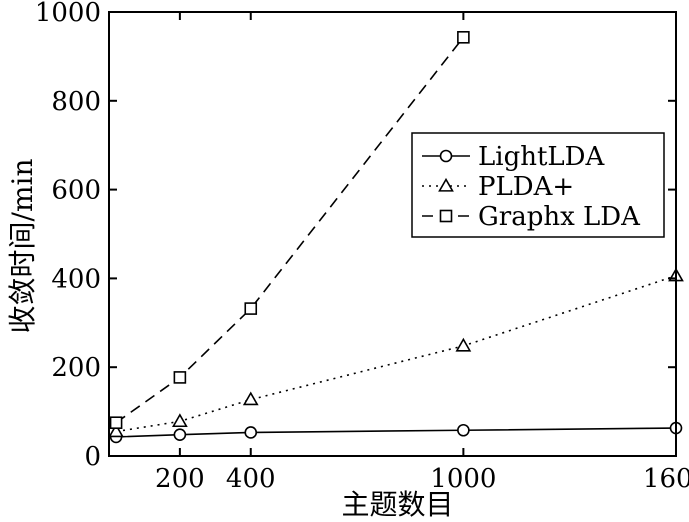 The height and width of the screenshot is (522, 689). Describe the element at coordinates (68, 14) in the screenshot. I see `y-tick-label: 1000` at that location.